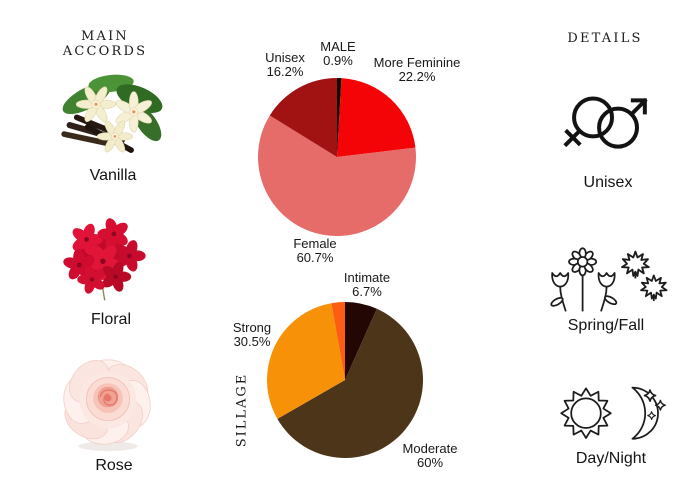 The height and width of the screenshot is (500, 700). I want to click on sun-moon-icon, so click(613, 413).